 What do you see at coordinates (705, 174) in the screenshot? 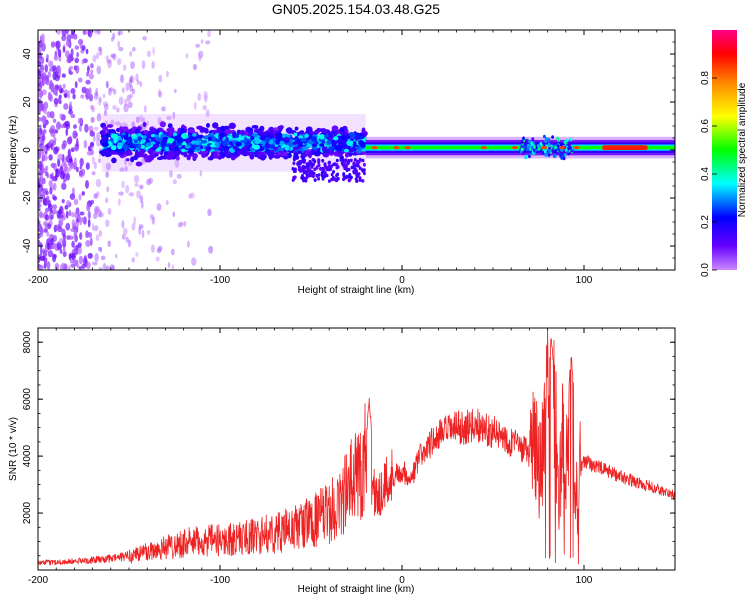
I see `colorbar-tick-label: 0.4` at bounding box center [705, 174].